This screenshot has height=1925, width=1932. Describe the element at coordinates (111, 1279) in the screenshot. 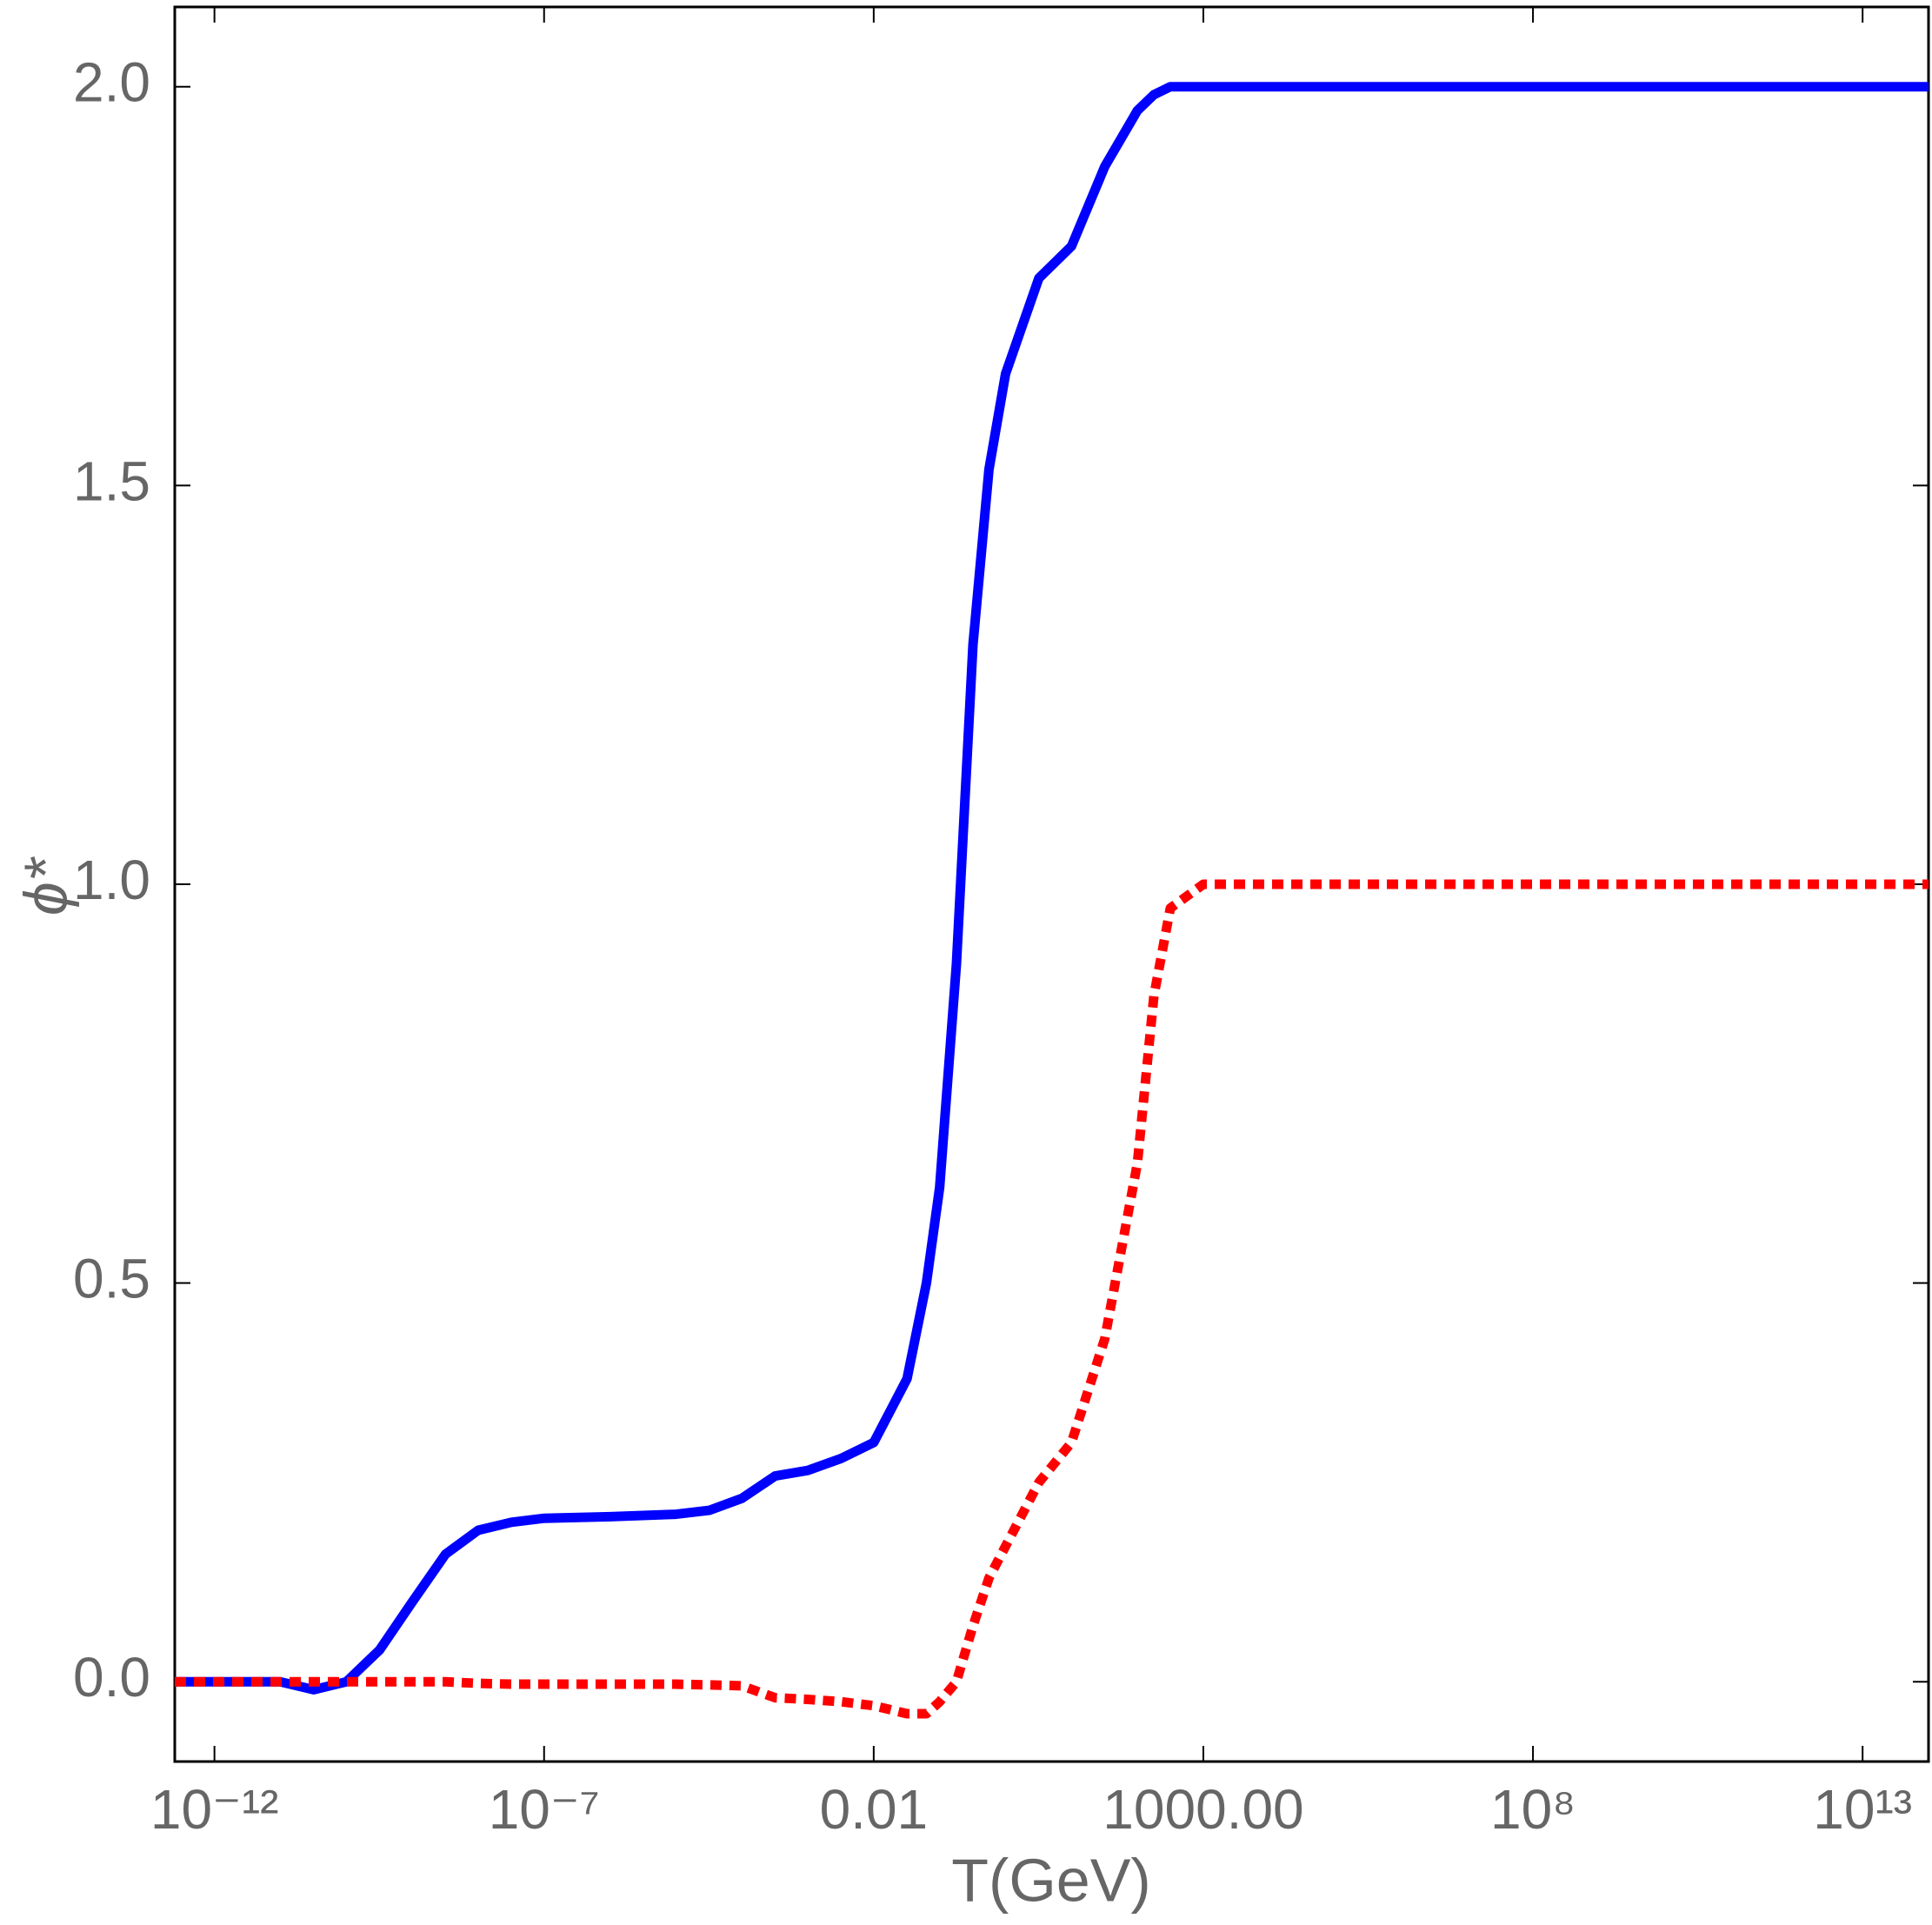

I see `y-tick-label: 0.5` at that location.